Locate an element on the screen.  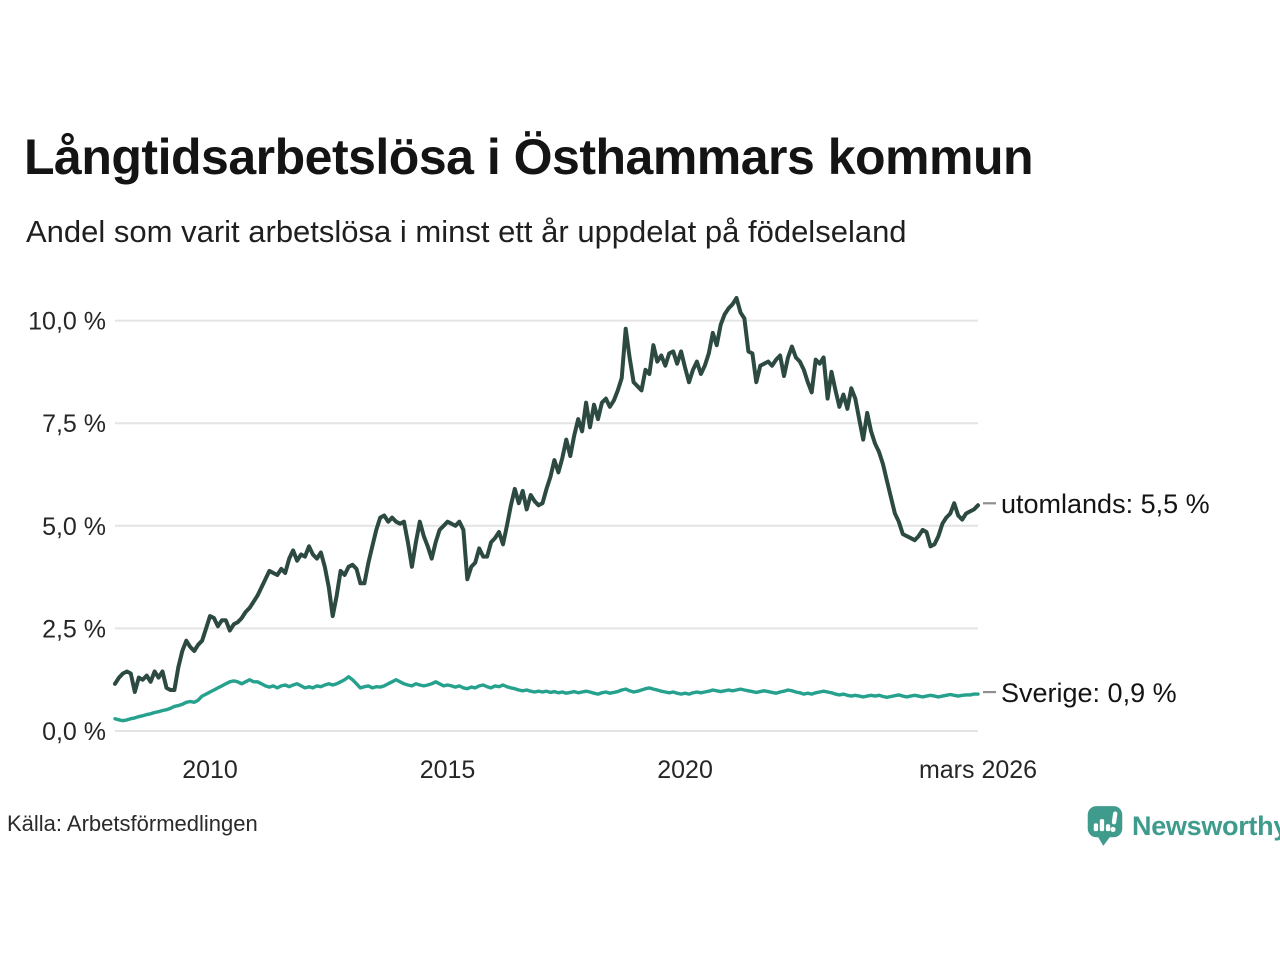
newsworthy-logo: Newsworthy is located at coordinates (1183, 826).